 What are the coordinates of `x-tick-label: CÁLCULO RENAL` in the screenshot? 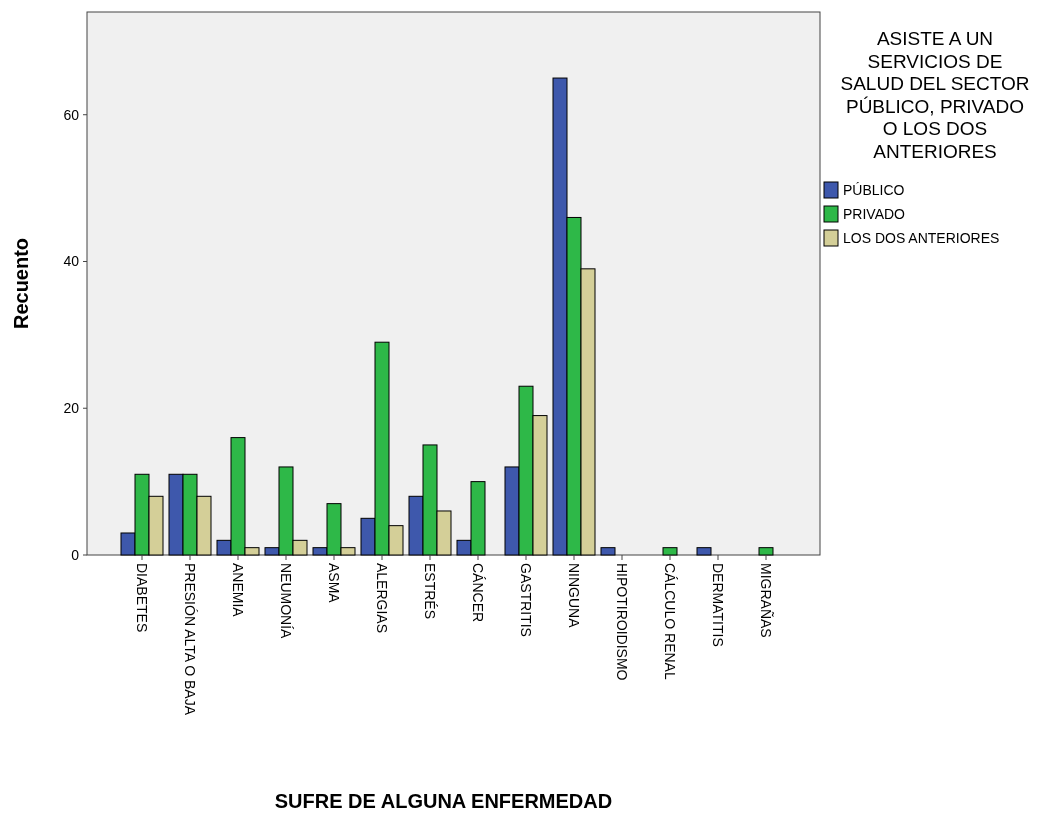 It's located at (670, 621).